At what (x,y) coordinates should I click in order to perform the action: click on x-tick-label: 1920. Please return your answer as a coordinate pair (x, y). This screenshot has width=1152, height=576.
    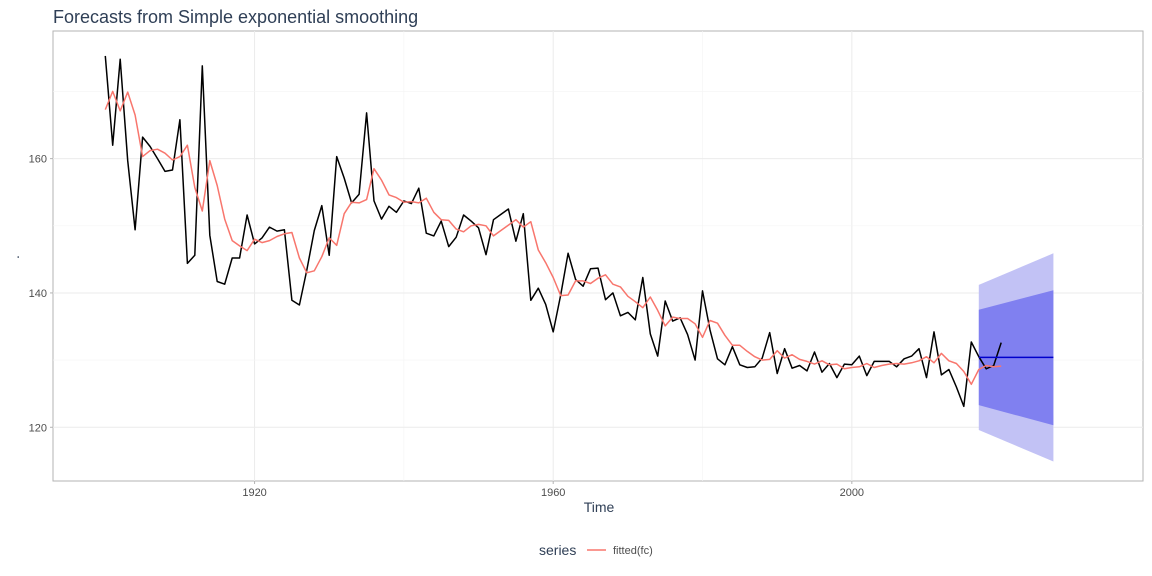
    Looking at the image, I should click on (254, 493).